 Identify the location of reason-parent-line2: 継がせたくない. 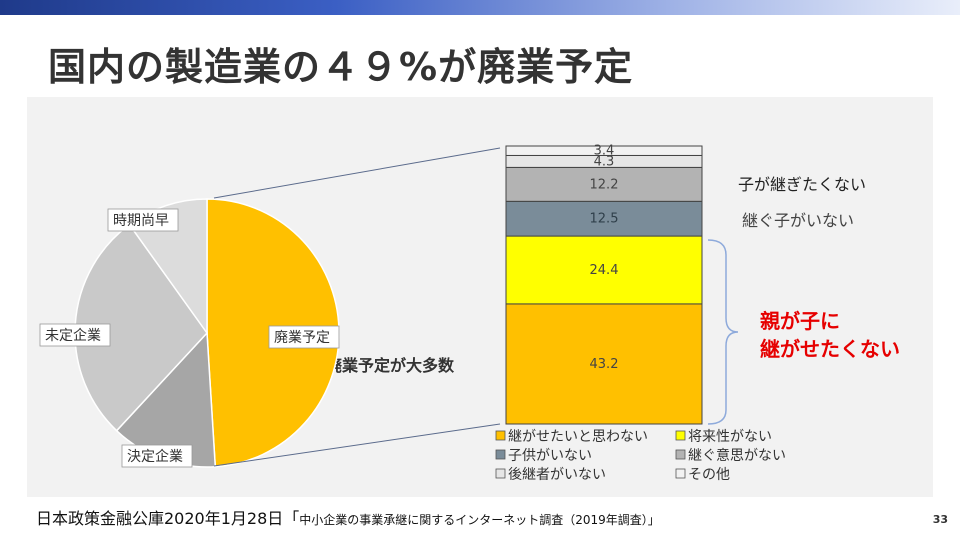
(830, 349).